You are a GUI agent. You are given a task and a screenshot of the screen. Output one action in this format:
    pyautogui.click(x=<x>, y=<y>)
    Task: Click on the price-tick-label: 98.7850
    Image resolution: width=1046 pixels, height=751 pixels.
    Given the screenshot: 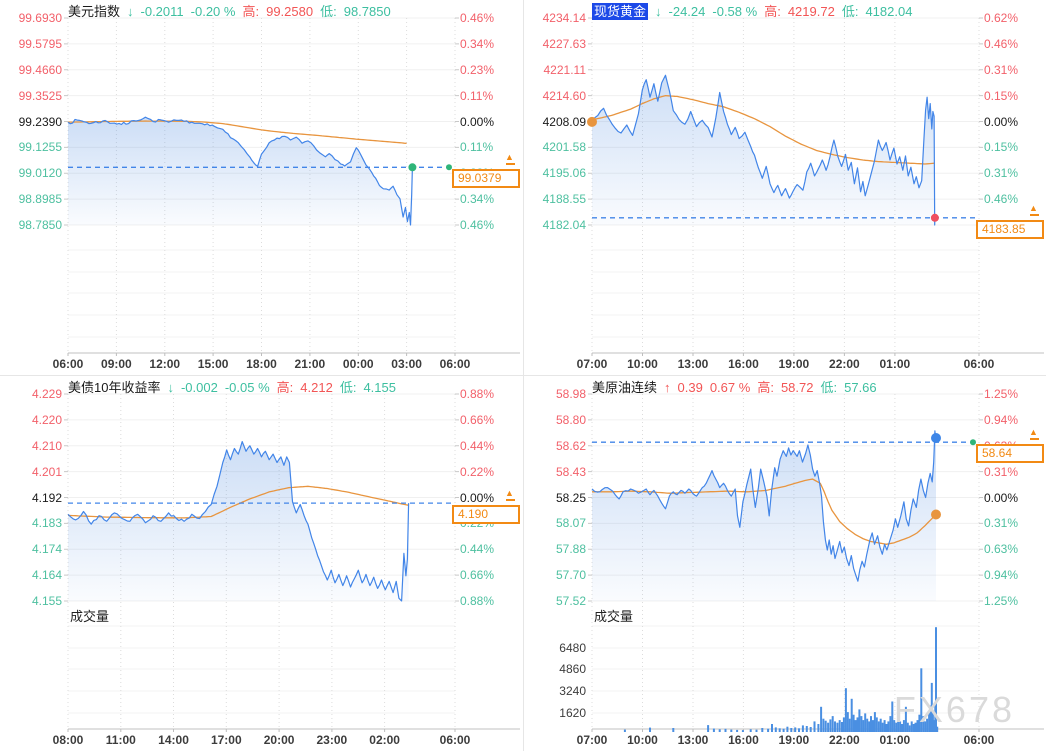 What is the action you would take?
    pyautogui.click(x=40, y=225)
    